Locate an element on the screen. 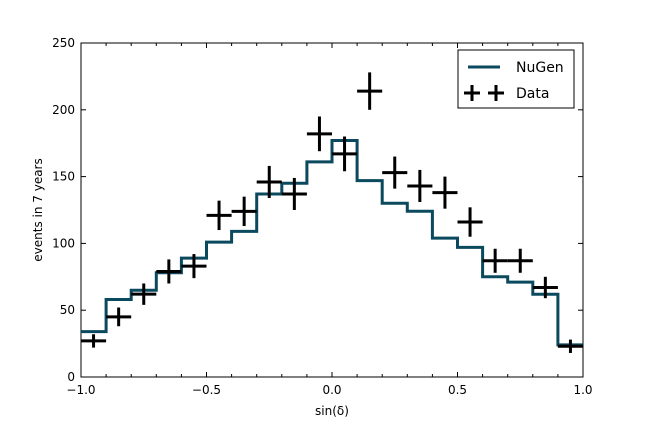 The image size is (648, 432). y-tick-label: 200 is located at coordinates (63, 110).